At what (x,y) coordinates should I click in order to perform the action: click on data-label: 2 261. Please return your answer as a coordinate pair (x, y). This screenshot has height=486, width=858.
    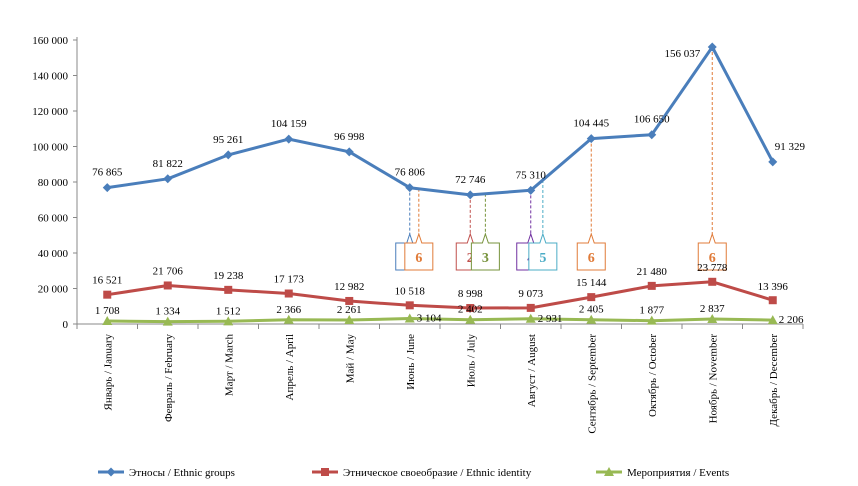
    Looking at the image, I should click on (349, 310).